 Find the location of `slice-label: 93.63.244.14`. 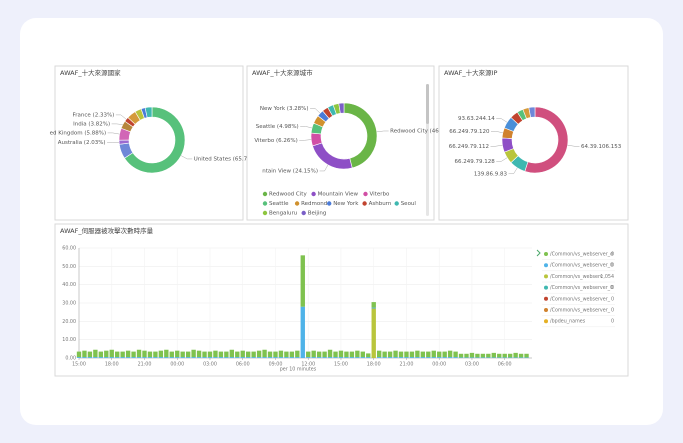

slice-label: 93.63.244.14 is located at coordinates (476, 119).